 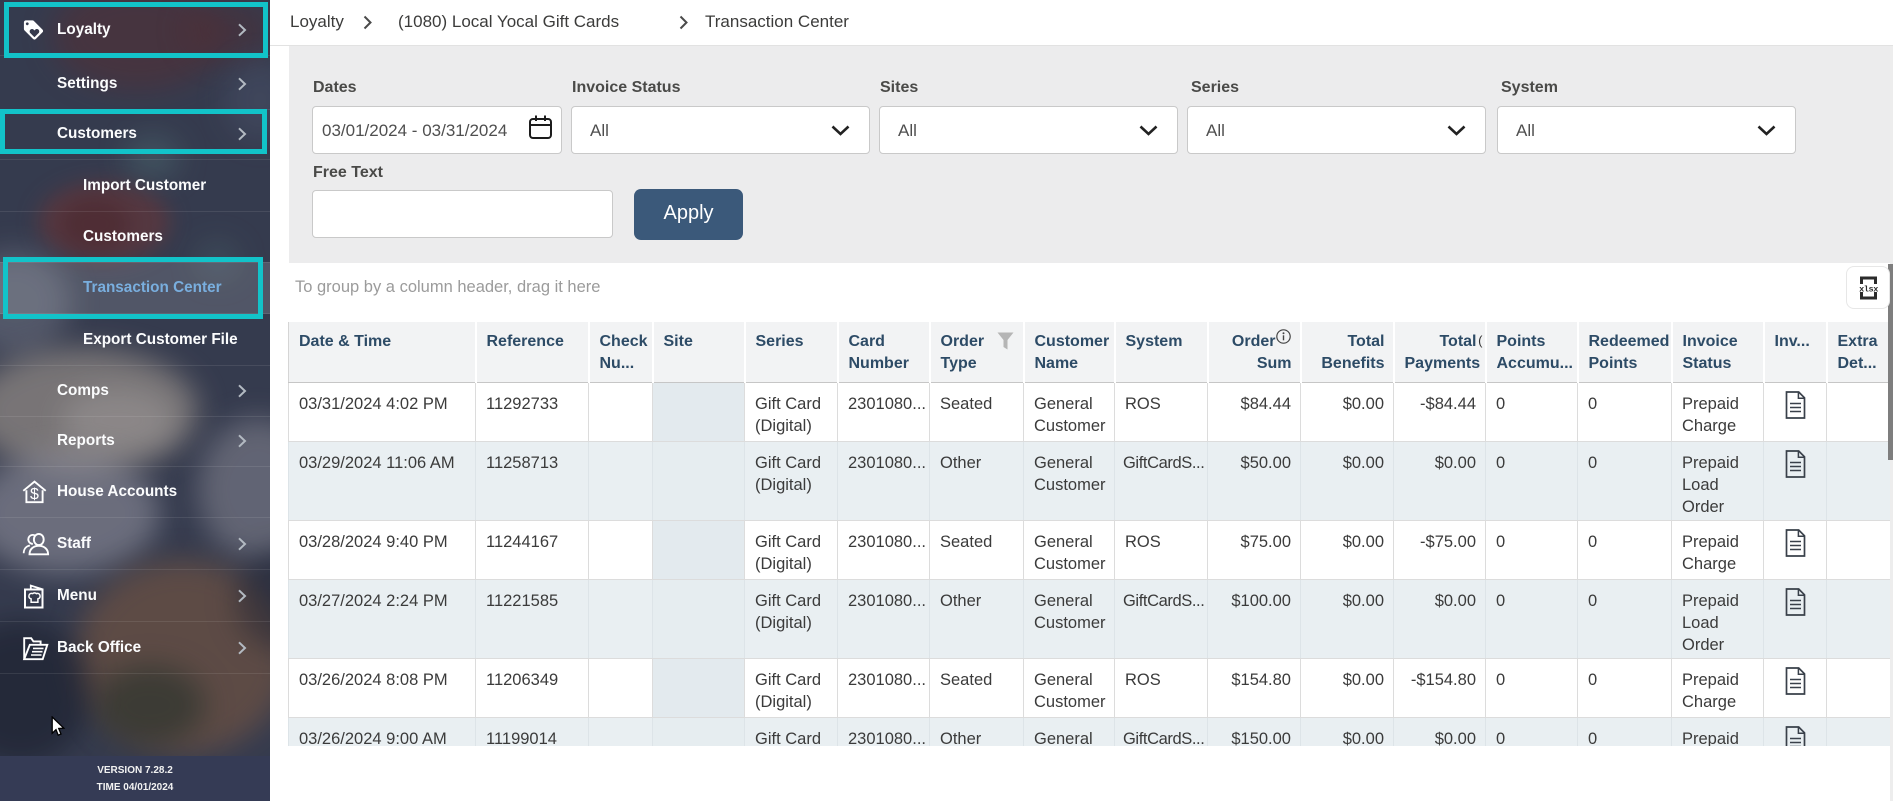 What do you see at coordinates (1868, 290) in the screenshot?
I see `svg-text: xlsx` at bounding box center [1868, 290].